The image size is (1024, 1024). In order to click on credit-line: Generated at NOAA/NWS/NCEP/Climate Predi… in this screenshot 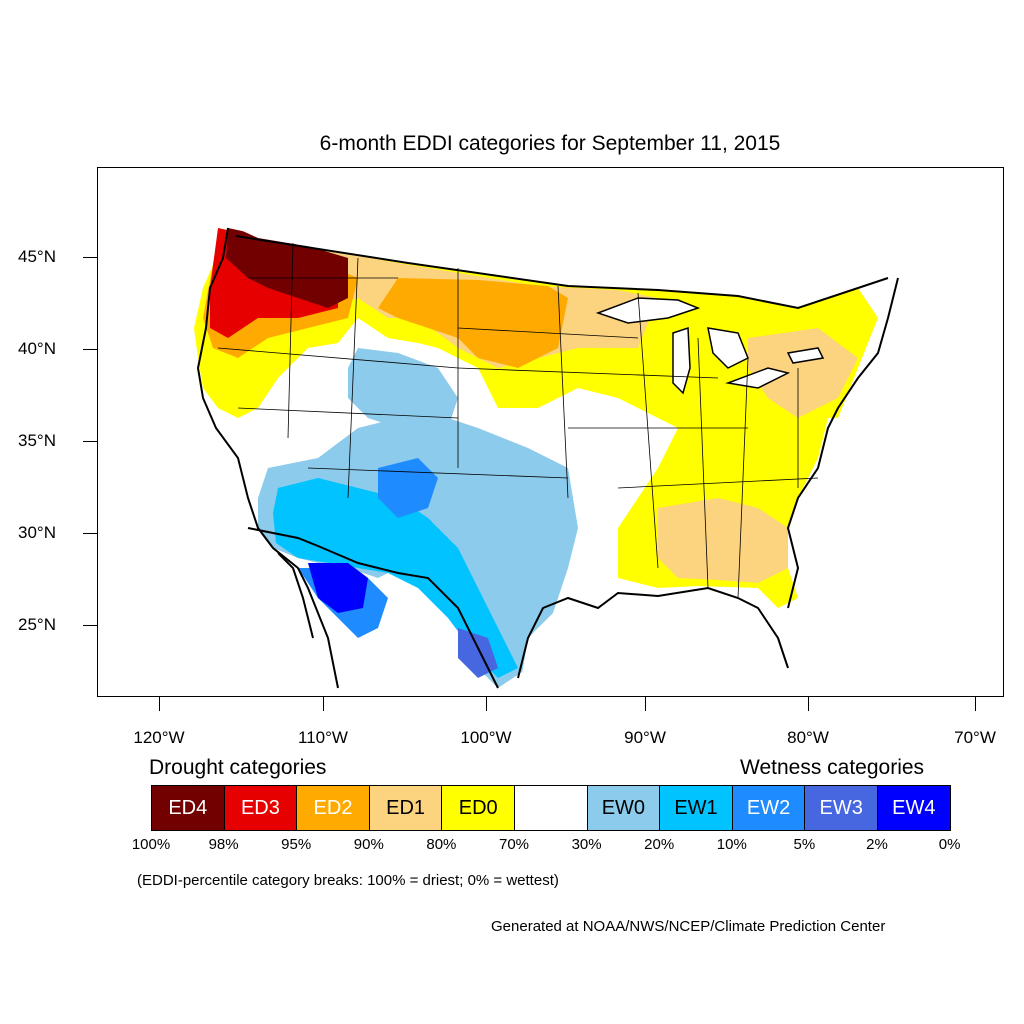, I will do `click(688, 926)`.